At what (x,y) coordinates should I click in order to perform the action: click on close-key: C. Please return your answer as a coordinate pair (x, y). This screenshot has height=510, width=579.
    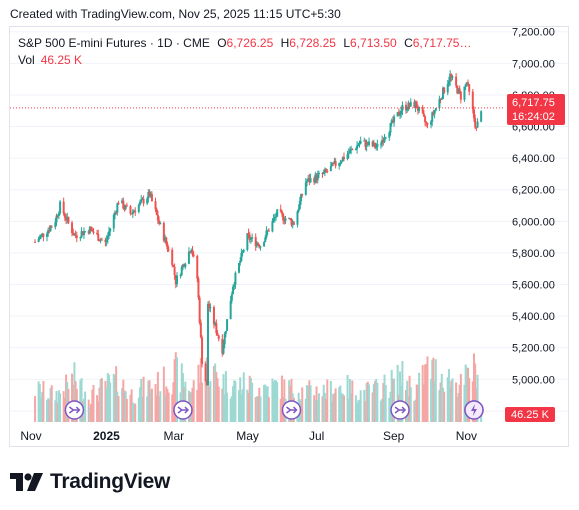
    Looking at the image, I should click on (408, 43).